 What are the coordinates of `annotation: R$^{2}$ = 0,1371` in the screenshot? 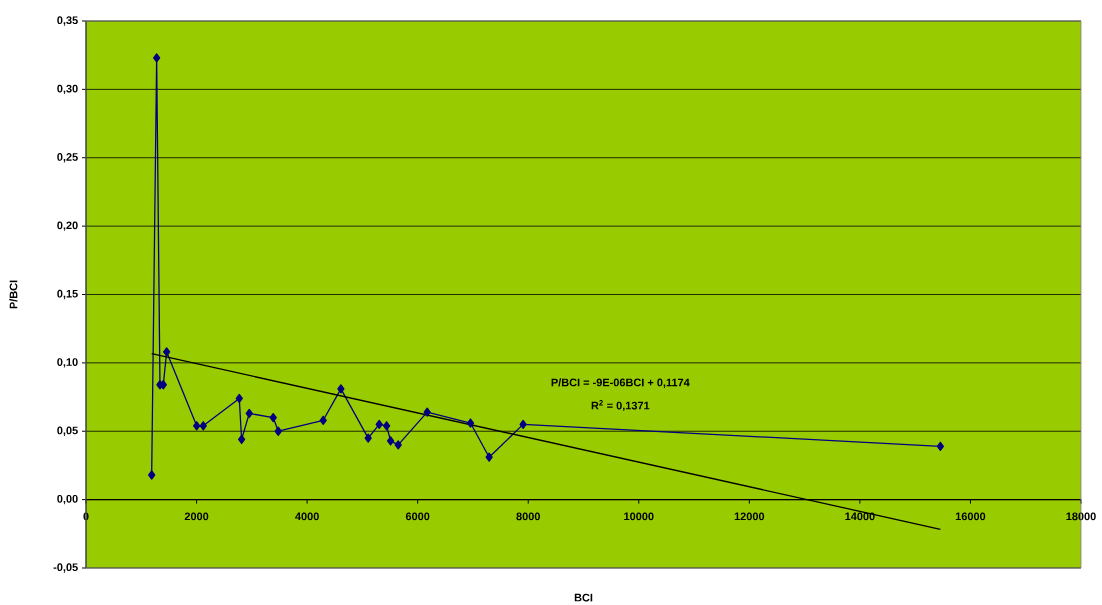 It's located at (620, 405).